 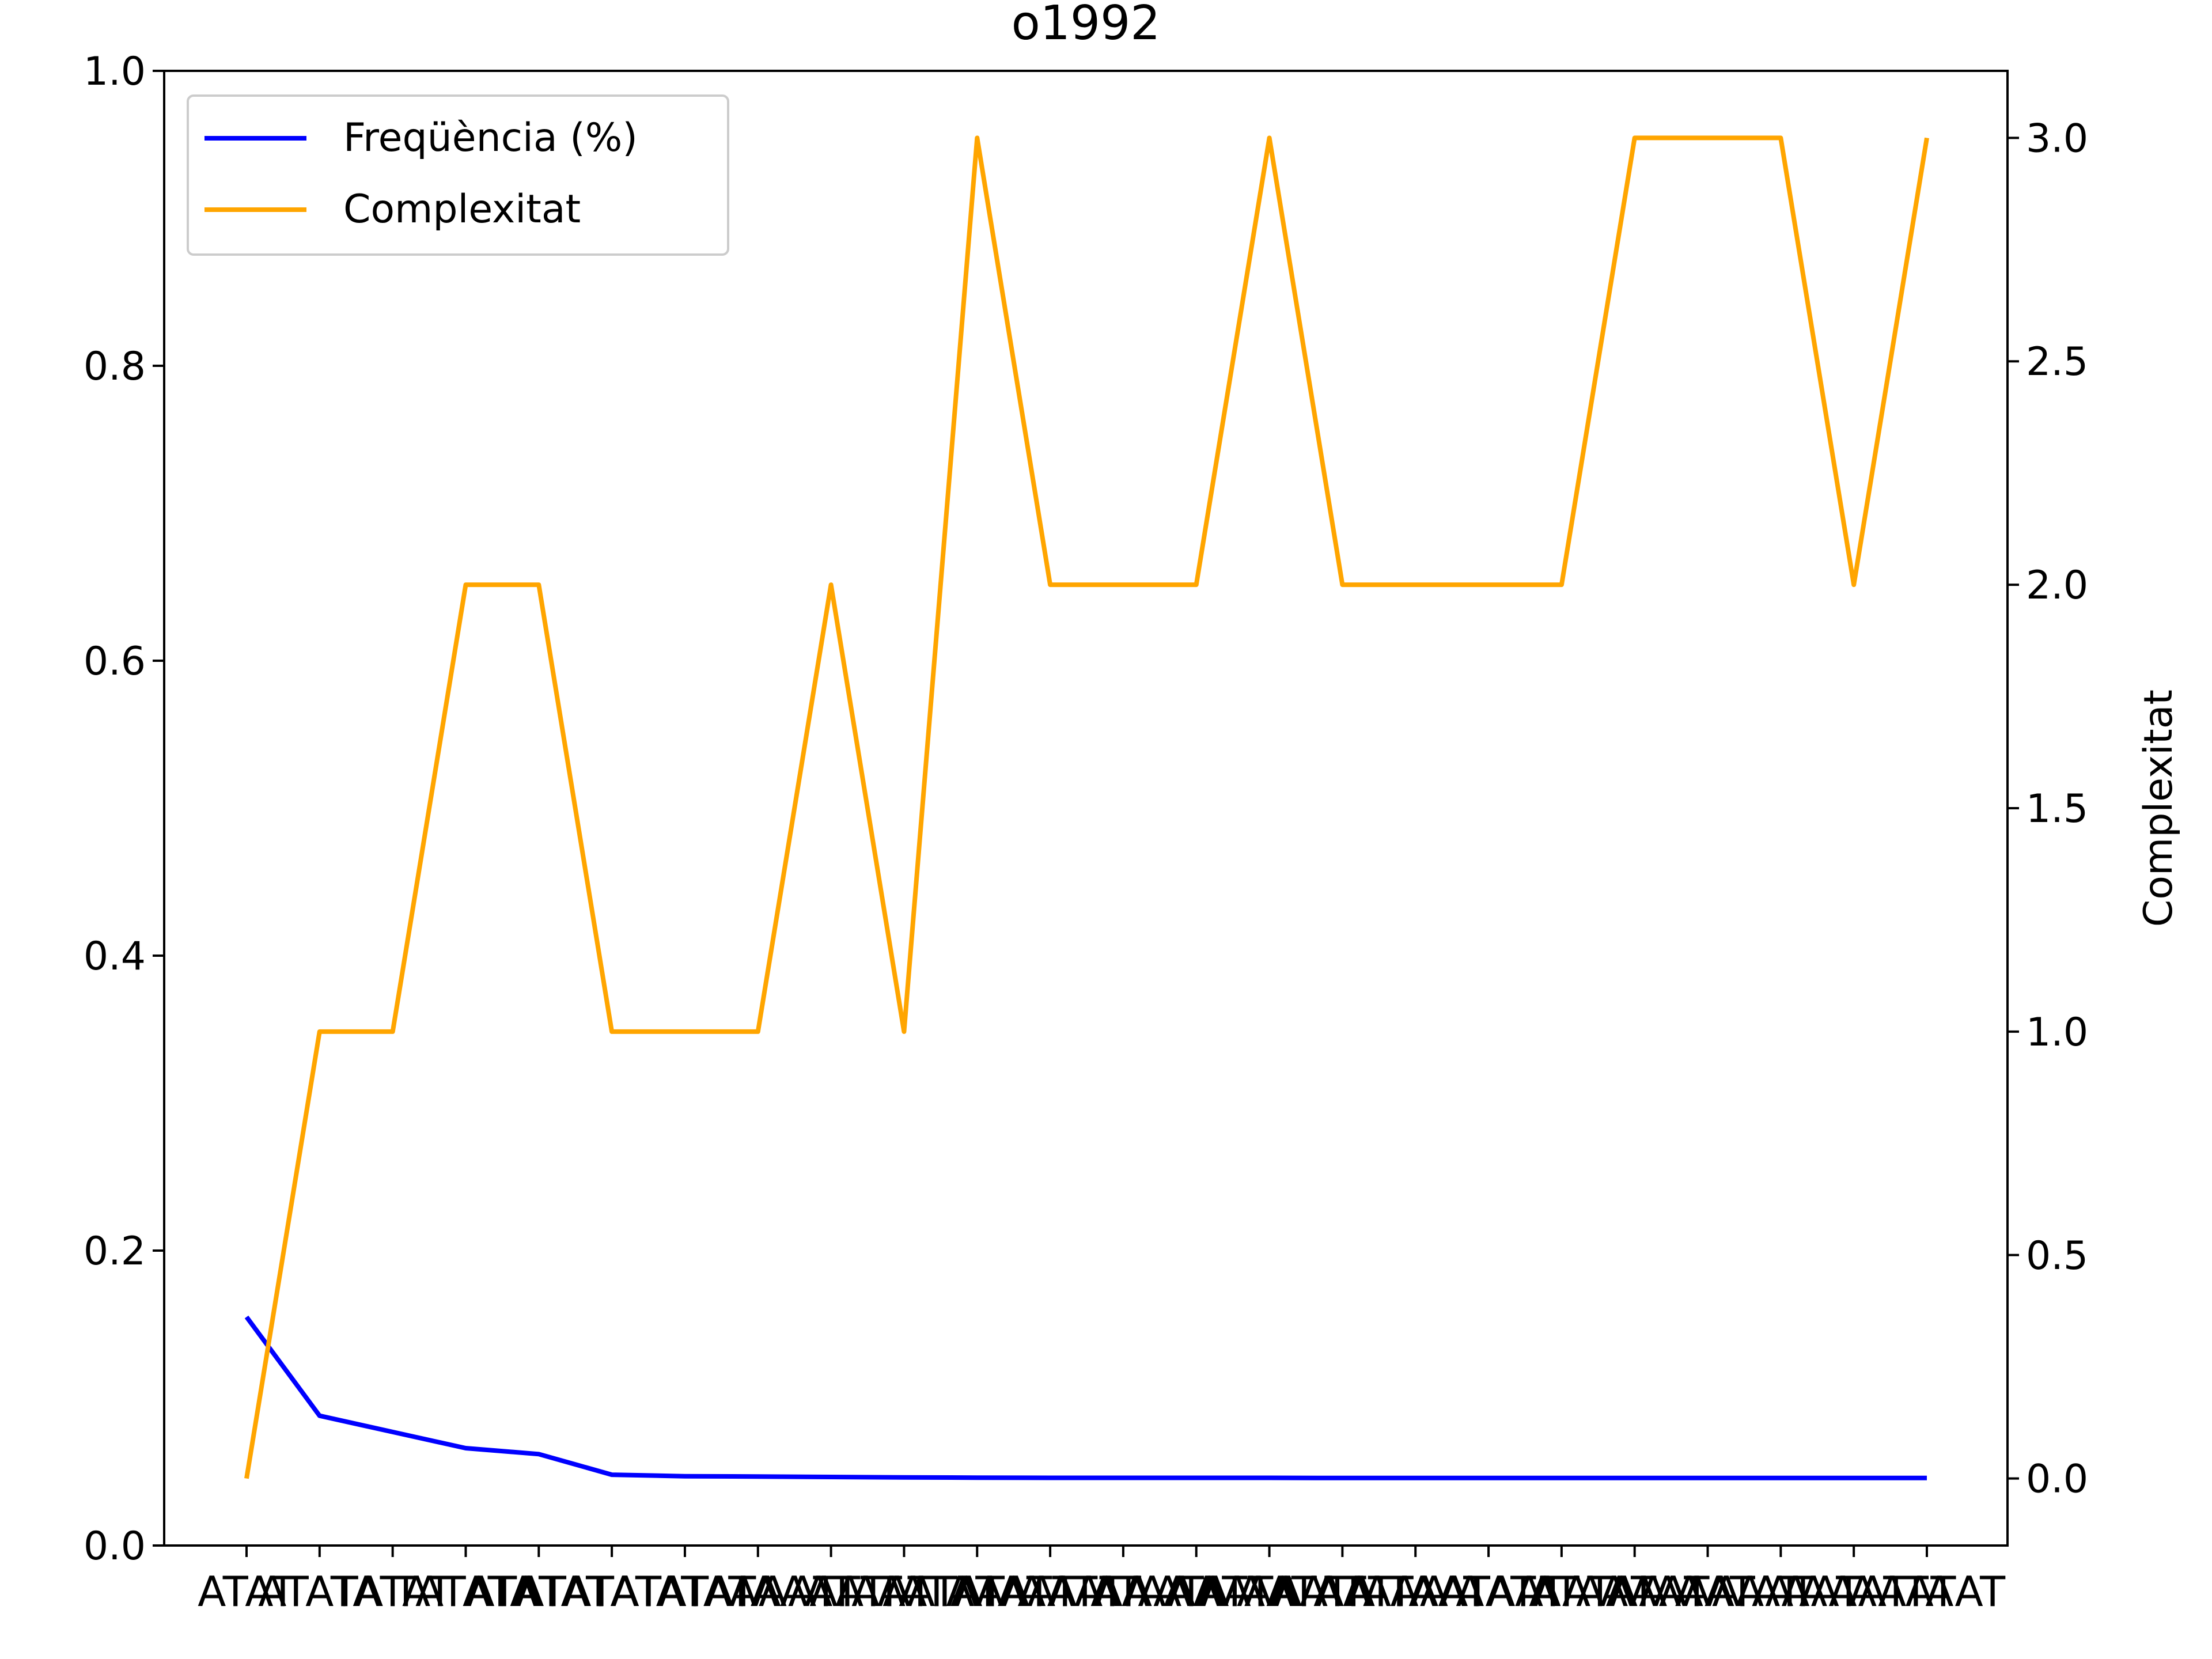 What do you see at coordinates (392, 1591) in the screenshot?
I see `x-tick-label: TATAT` at bounding box center [392, 1591].